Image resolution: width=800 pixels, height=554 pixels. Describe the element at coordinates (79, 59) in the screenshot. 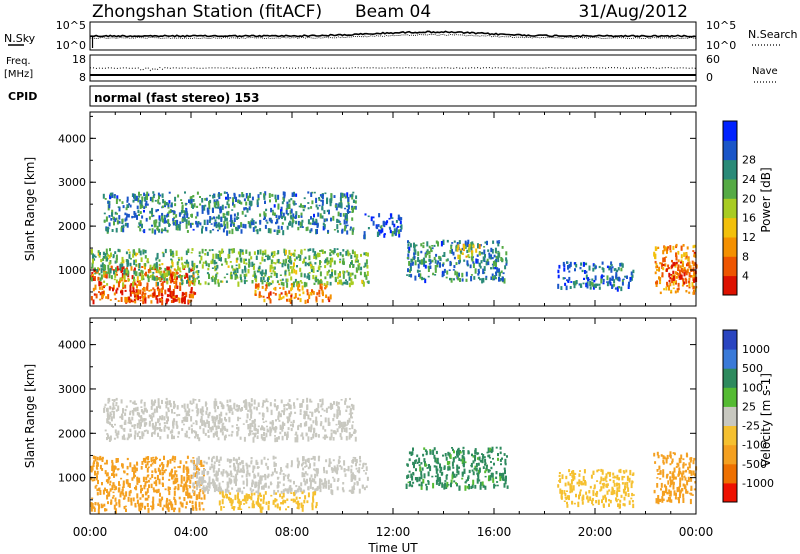

I see `freq-left-tick-top: 18` at that location.